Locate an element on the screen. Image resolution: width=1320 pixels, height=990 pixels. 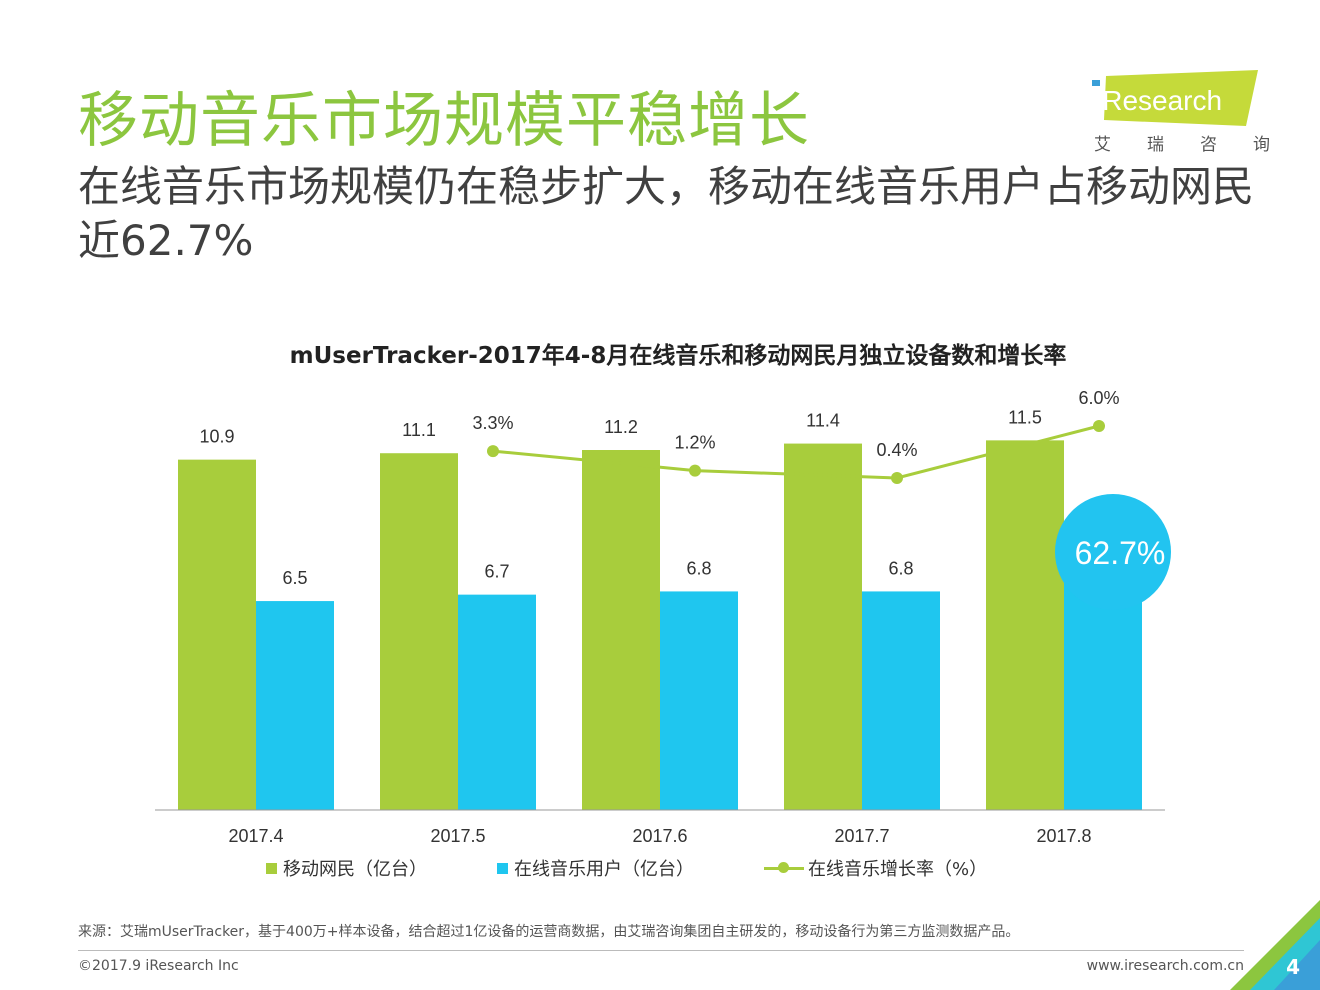
iresearch-logo: iResearch is located at coordinates (1175, 98).